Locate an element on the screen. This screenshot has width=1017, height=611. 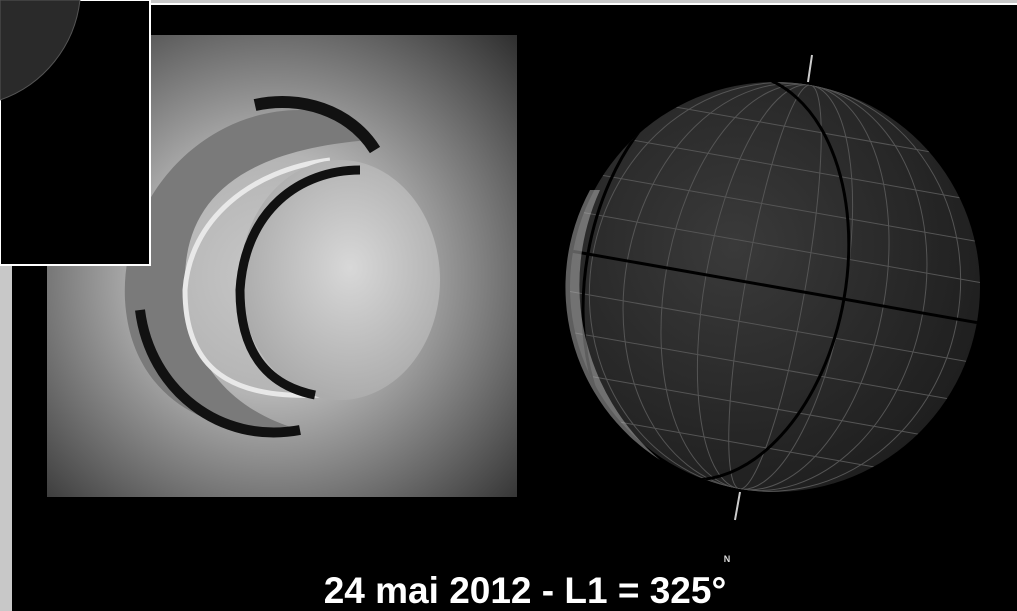
caption: 24 mai 2012 - L1 = 325° is located at coordinates (525, 590).